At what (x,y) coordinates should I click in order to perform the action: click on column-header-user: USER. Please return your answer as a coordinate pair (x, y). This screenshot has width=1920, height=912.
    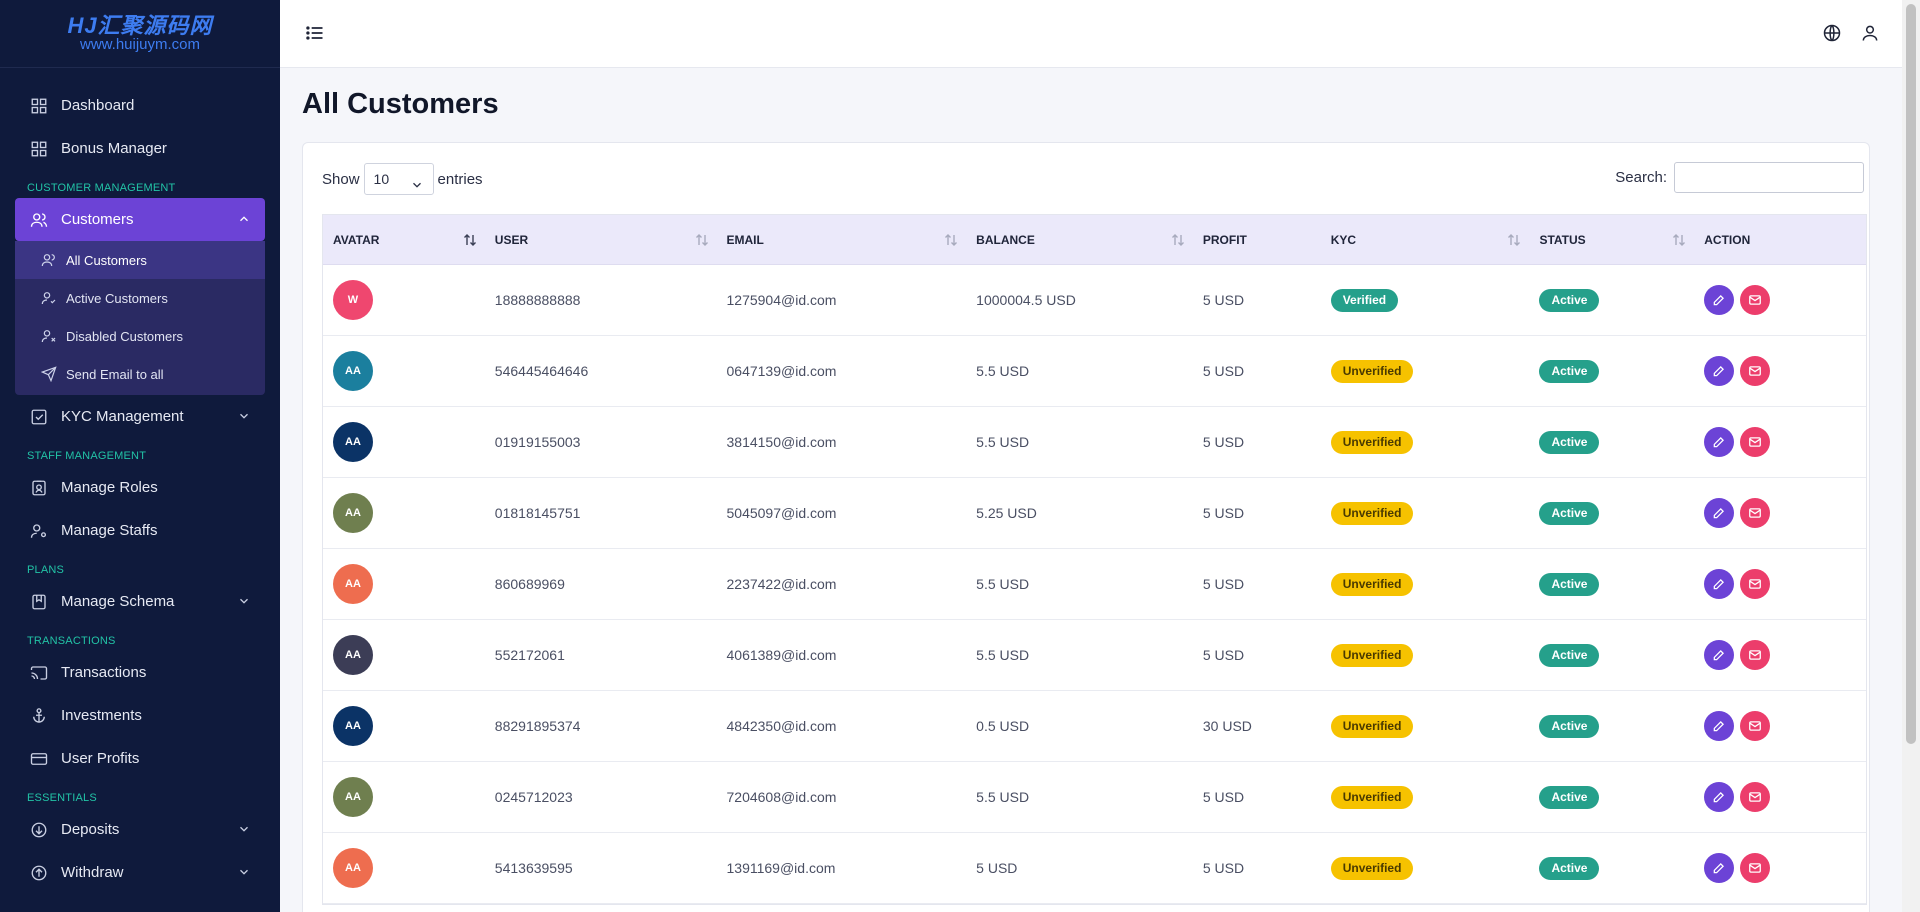
    Looking at the image, I should click on (601, 239).